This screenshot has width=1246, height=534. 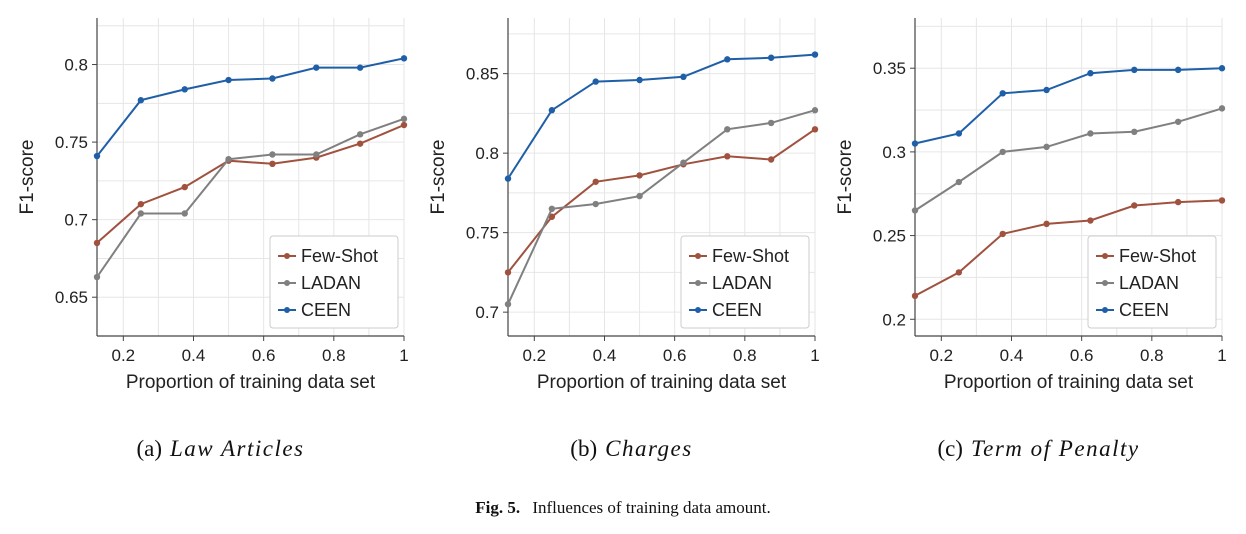 What do you see at coordinates (71, 297) in the screenshot?
I see `y-tick-label: 0.65` at bounding box center [71, 297].